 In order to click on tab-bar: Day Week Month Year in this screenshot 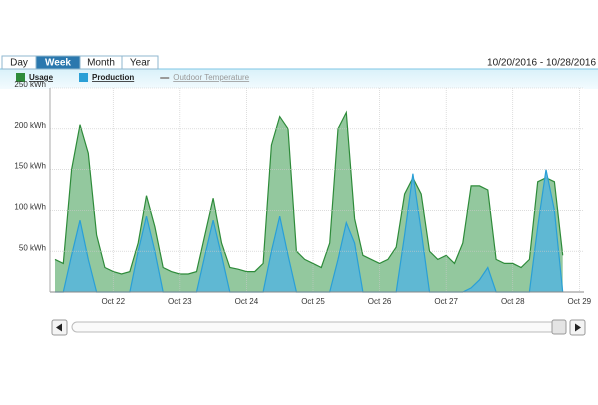, I will do `click(80, 62)`.